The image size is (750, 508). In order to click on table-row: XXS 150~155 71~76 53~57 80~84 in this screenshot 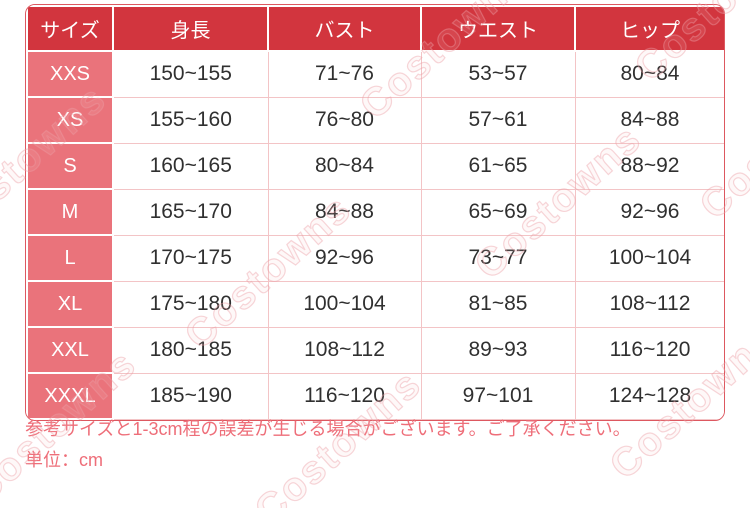, I will do `click(375, 74)`.